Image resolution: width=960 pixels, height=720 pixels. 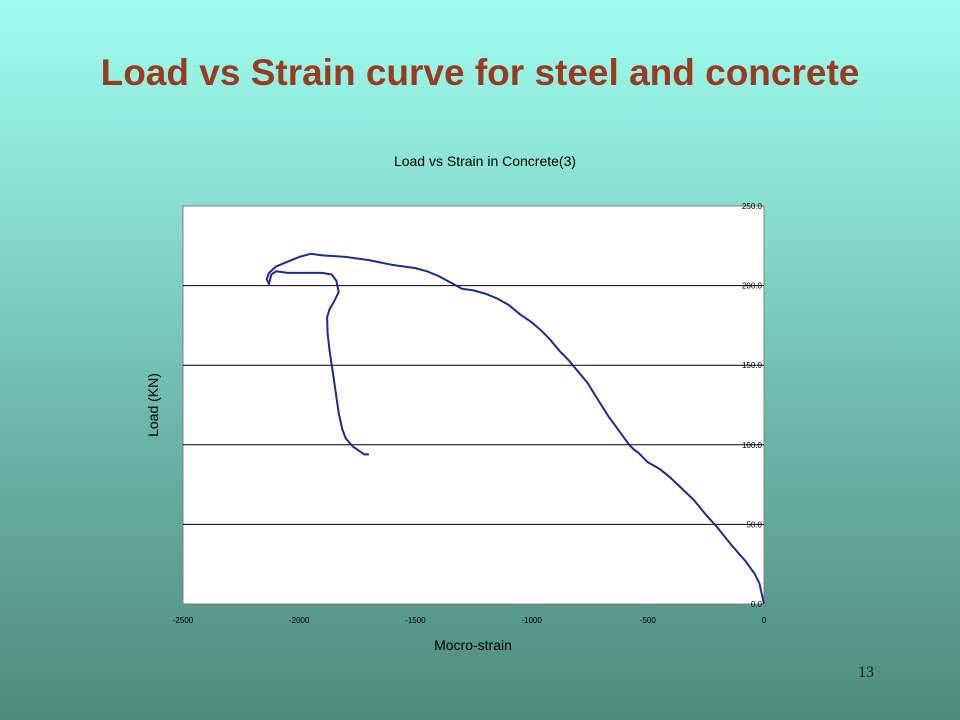 I want to click on chart-title: Load vs Strain in Concrete(3), so click(x=485, y=161).